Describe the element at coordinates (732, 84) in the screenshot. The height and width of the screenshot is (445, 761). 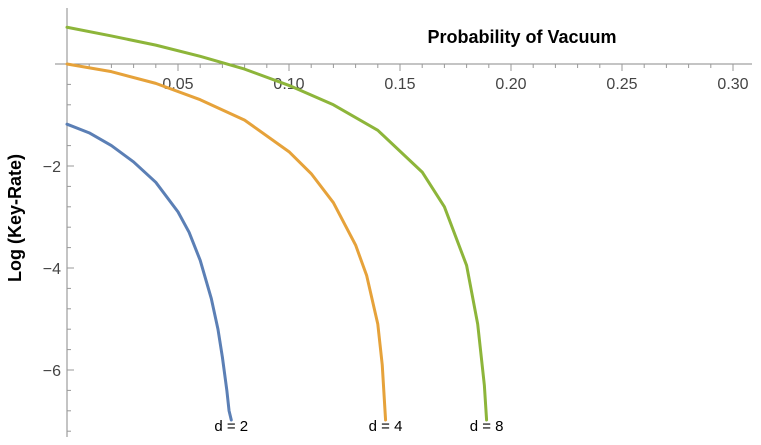
I see `x-tick-label: 0.30` at that location.